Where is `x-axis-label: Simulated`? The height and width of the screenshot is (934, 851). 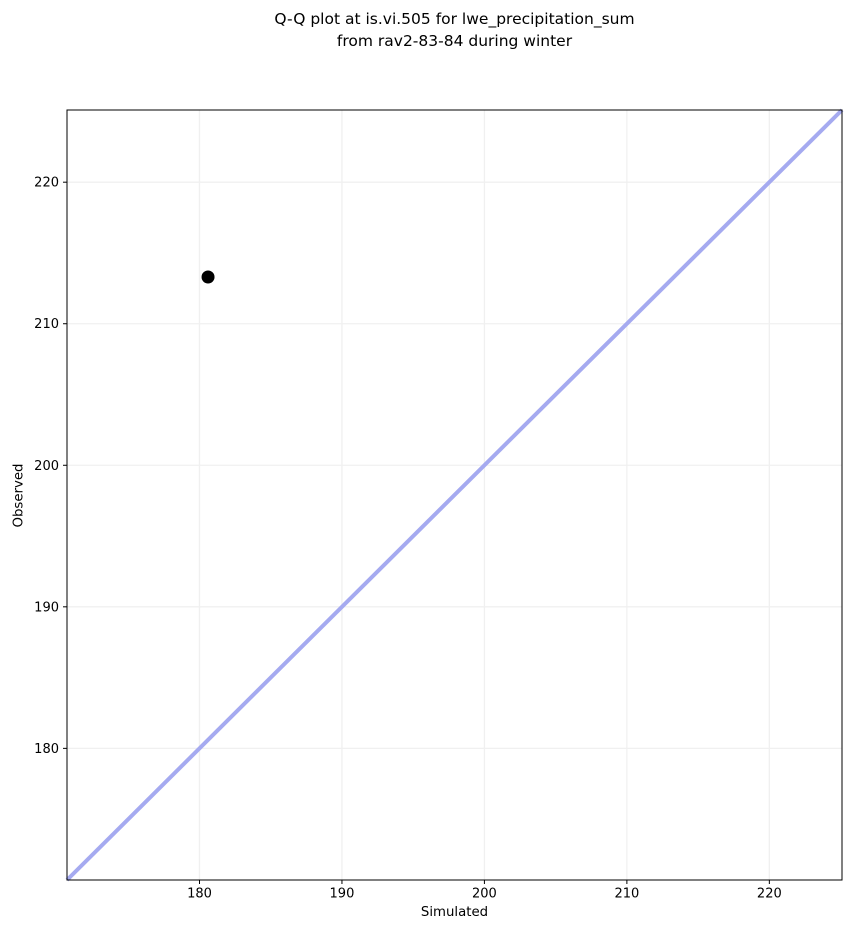 x-axis-label: Simulated is located at coordinates (454, 912).